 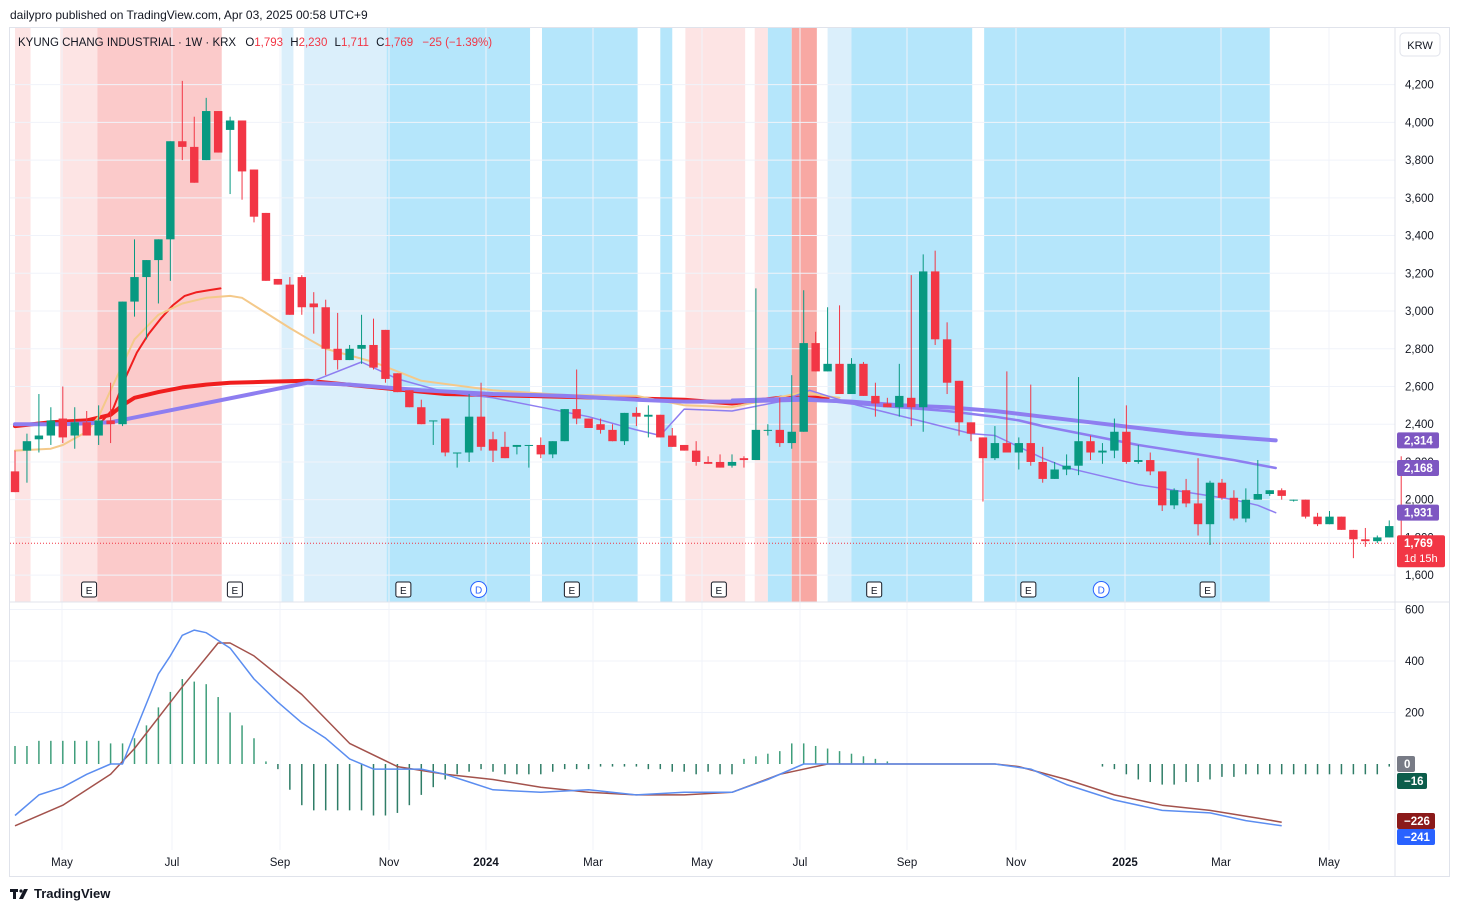 What do you see at coordinates (1419, 199) in the screenshot?
I see `price-tick-label: 3,600` at bounding box center [1419, 199].